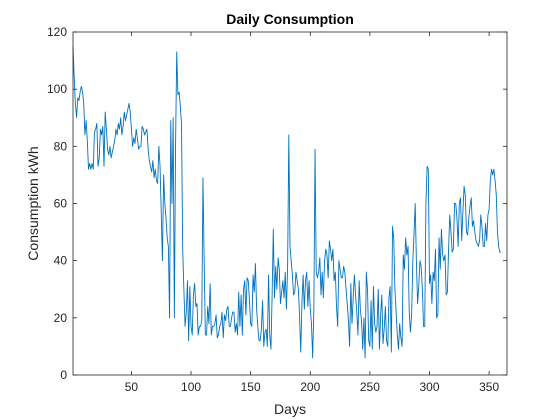 This screenshot has height=420, width=560. Describe the element at coordinates (132, 387) in the screenshot. I see `x-tick-label: 50` at that location.